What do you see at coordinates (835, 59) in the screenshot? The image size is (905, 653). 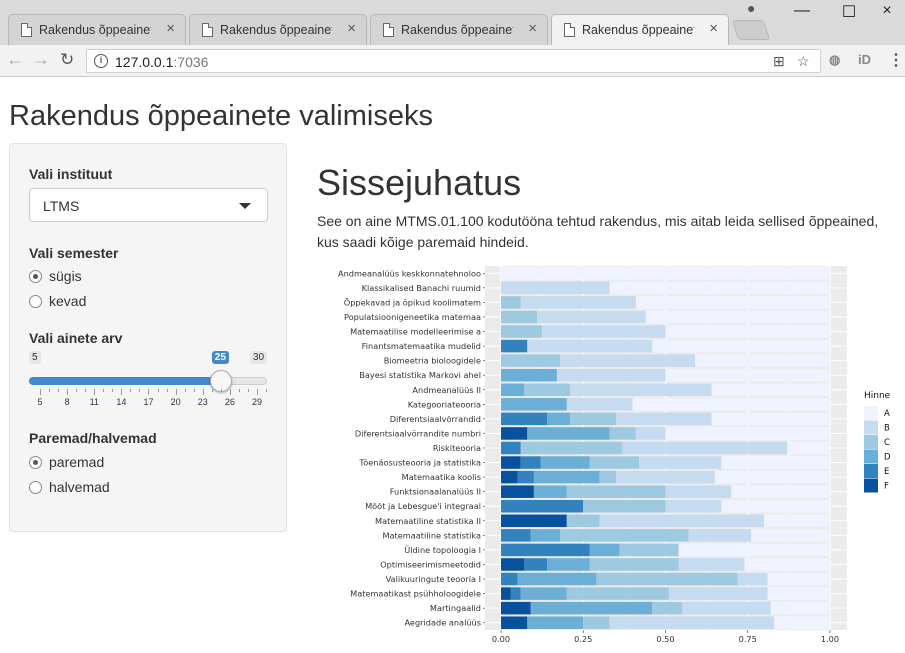 I see `extension-icon: ◍` at bounding box center [835, 59].